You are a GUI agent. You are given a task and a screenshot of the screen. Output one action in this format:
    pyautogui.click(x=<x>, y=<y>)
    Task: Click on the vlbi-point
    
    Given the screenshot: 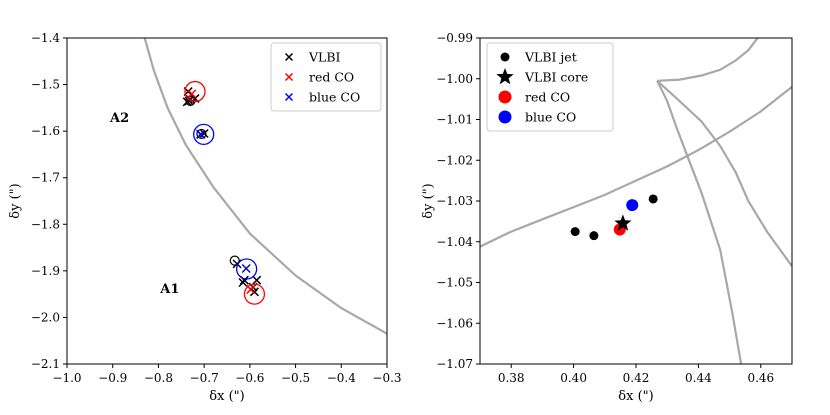 What is the action you would take?
    pyautogui.click(x=257, y=280)
    